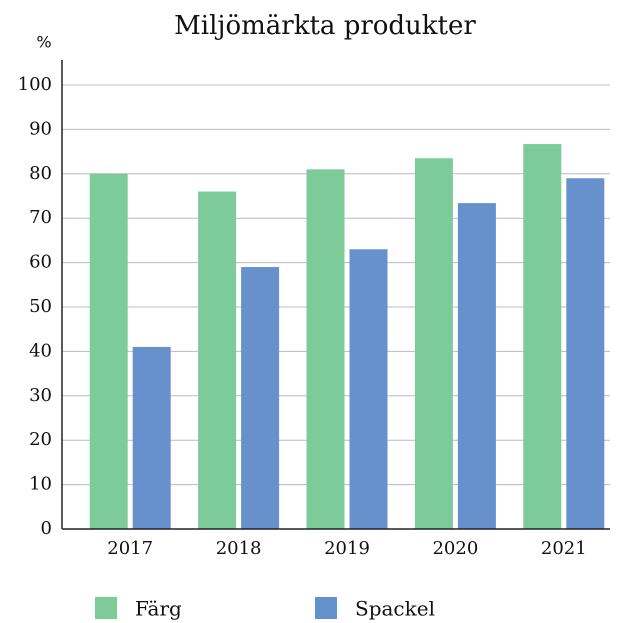  I want to click on x-tick-label: 2019, so click(347, 548).